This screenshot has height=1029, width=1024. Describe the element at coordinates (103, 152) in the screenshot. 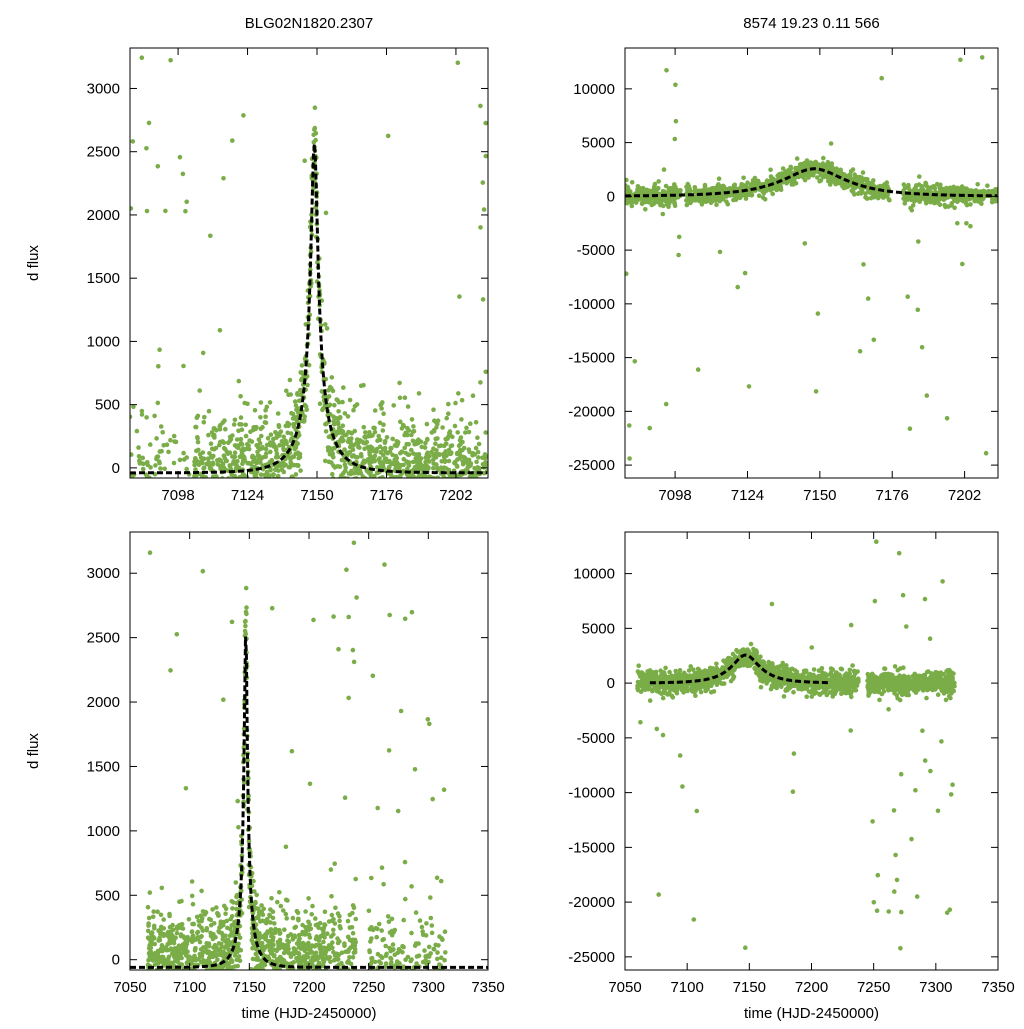

I see `y-tick-label: 2500` at that location.